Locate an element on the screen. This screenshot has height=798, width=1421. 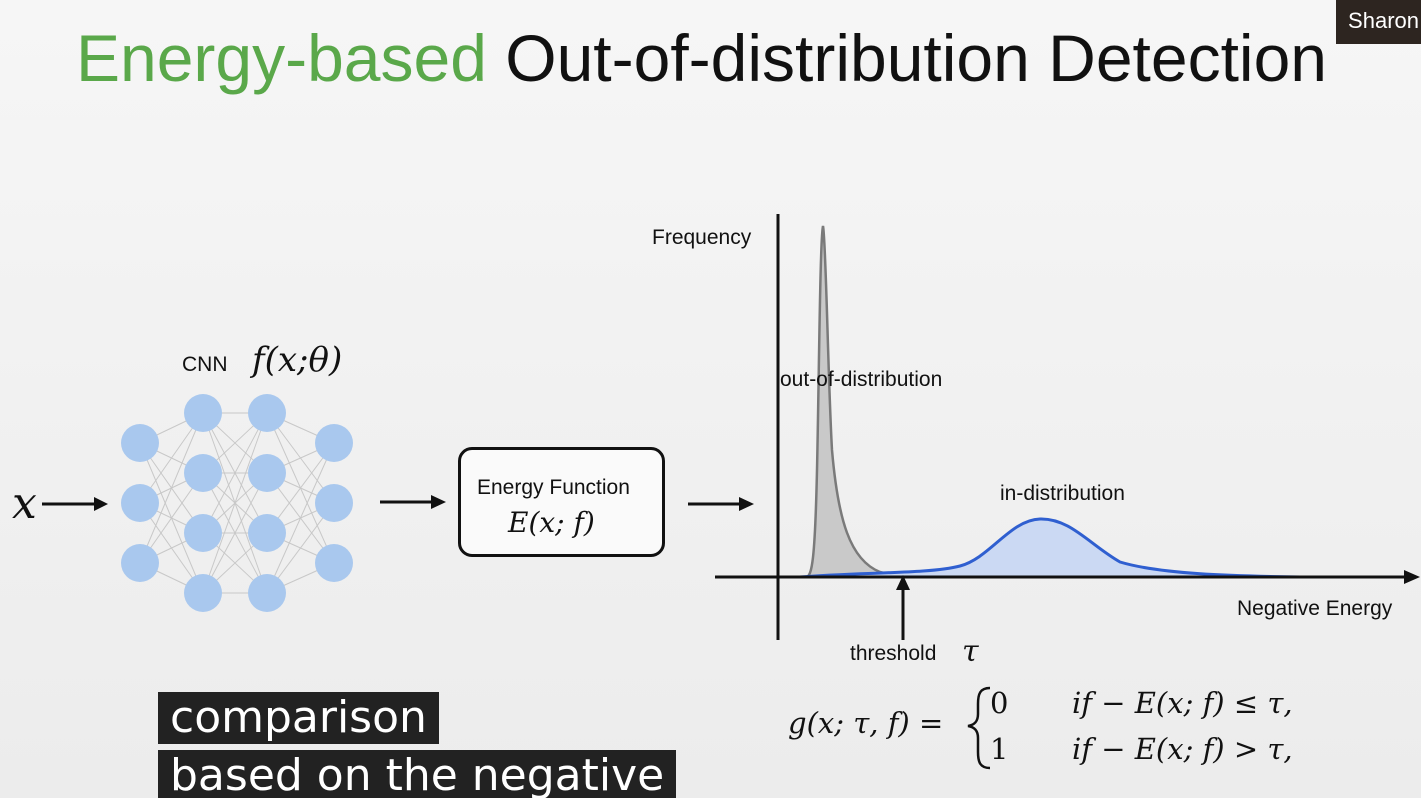
formula-lhs: g(x; τ, f) = is located at coordinates (866, 723).